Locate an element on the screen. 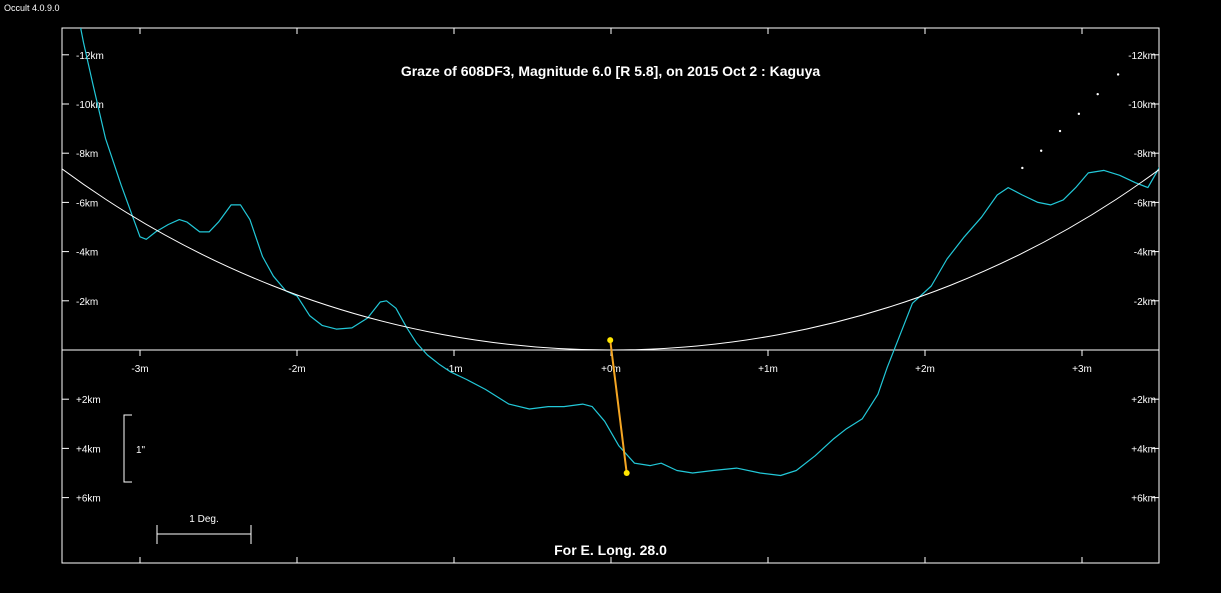 This screenshot has height=593, width=1221. y-right-tick-label: -10km is located at coordinates (1142, 105).